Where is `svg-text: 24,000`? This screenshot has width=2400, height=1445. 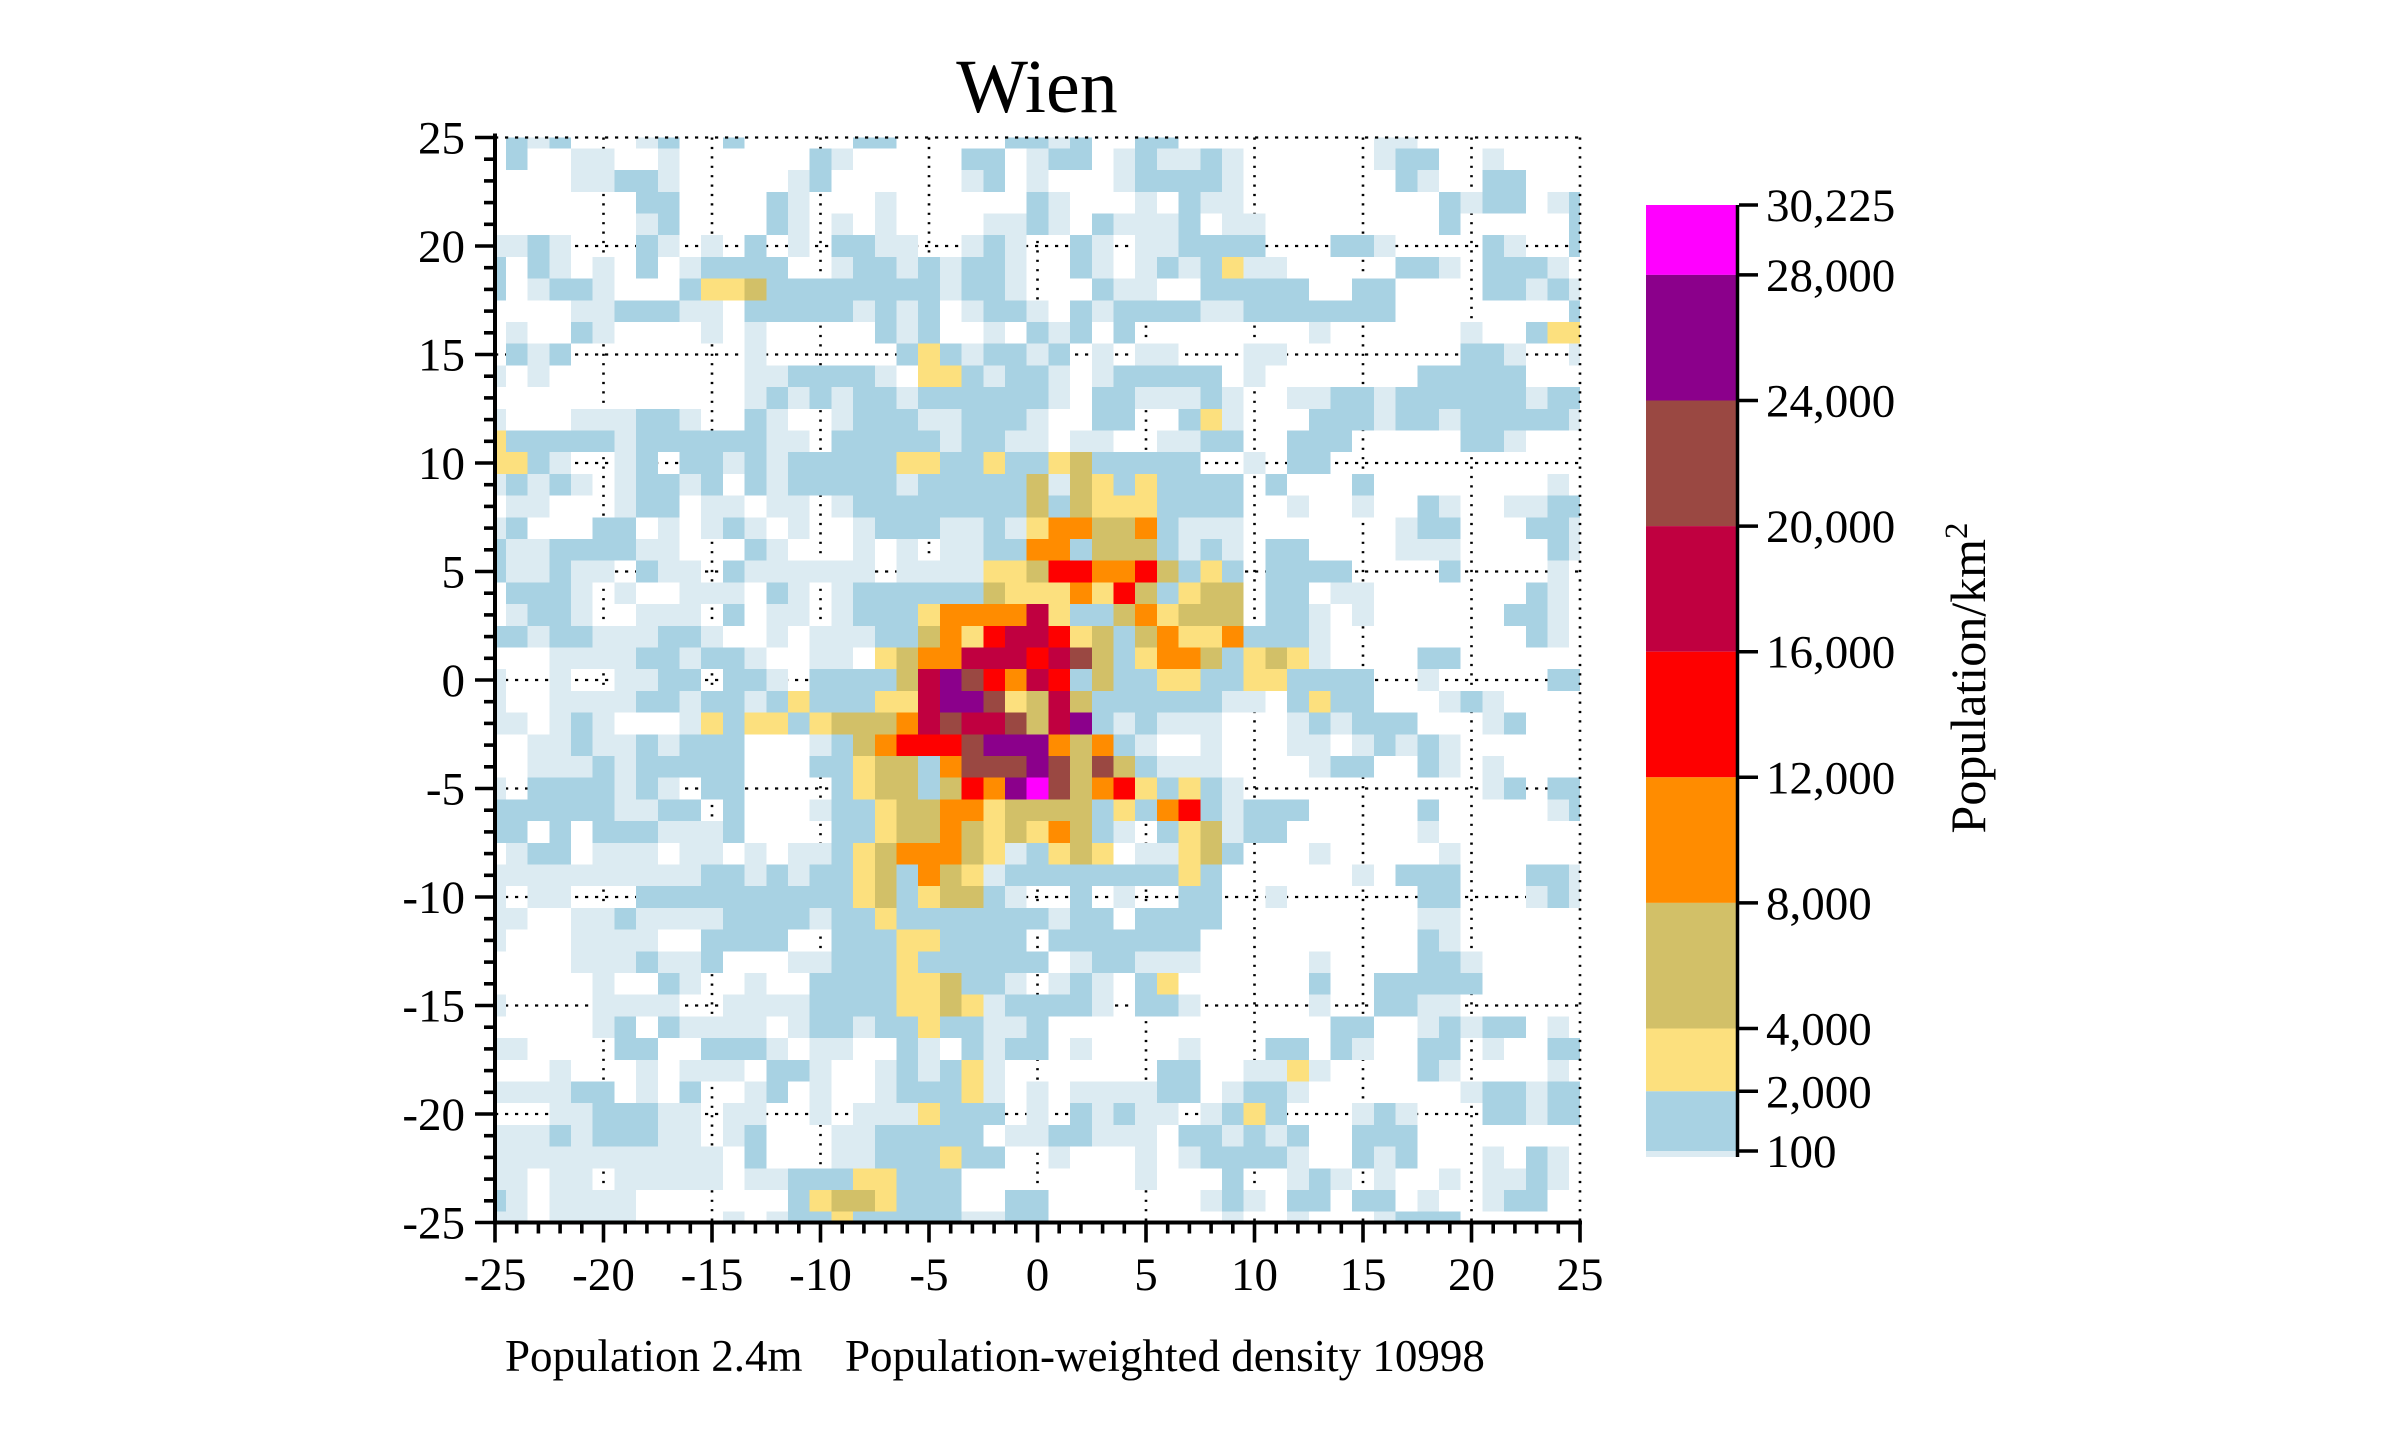 svg-text: 24,000 is located at coordinates (1830, 402).